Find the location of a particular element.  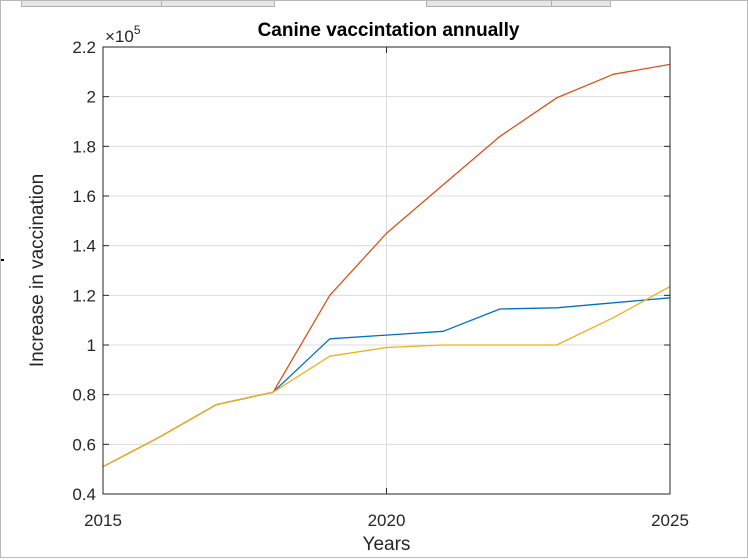

x-tick-label: 2020 is located at coordinates (387, 520).